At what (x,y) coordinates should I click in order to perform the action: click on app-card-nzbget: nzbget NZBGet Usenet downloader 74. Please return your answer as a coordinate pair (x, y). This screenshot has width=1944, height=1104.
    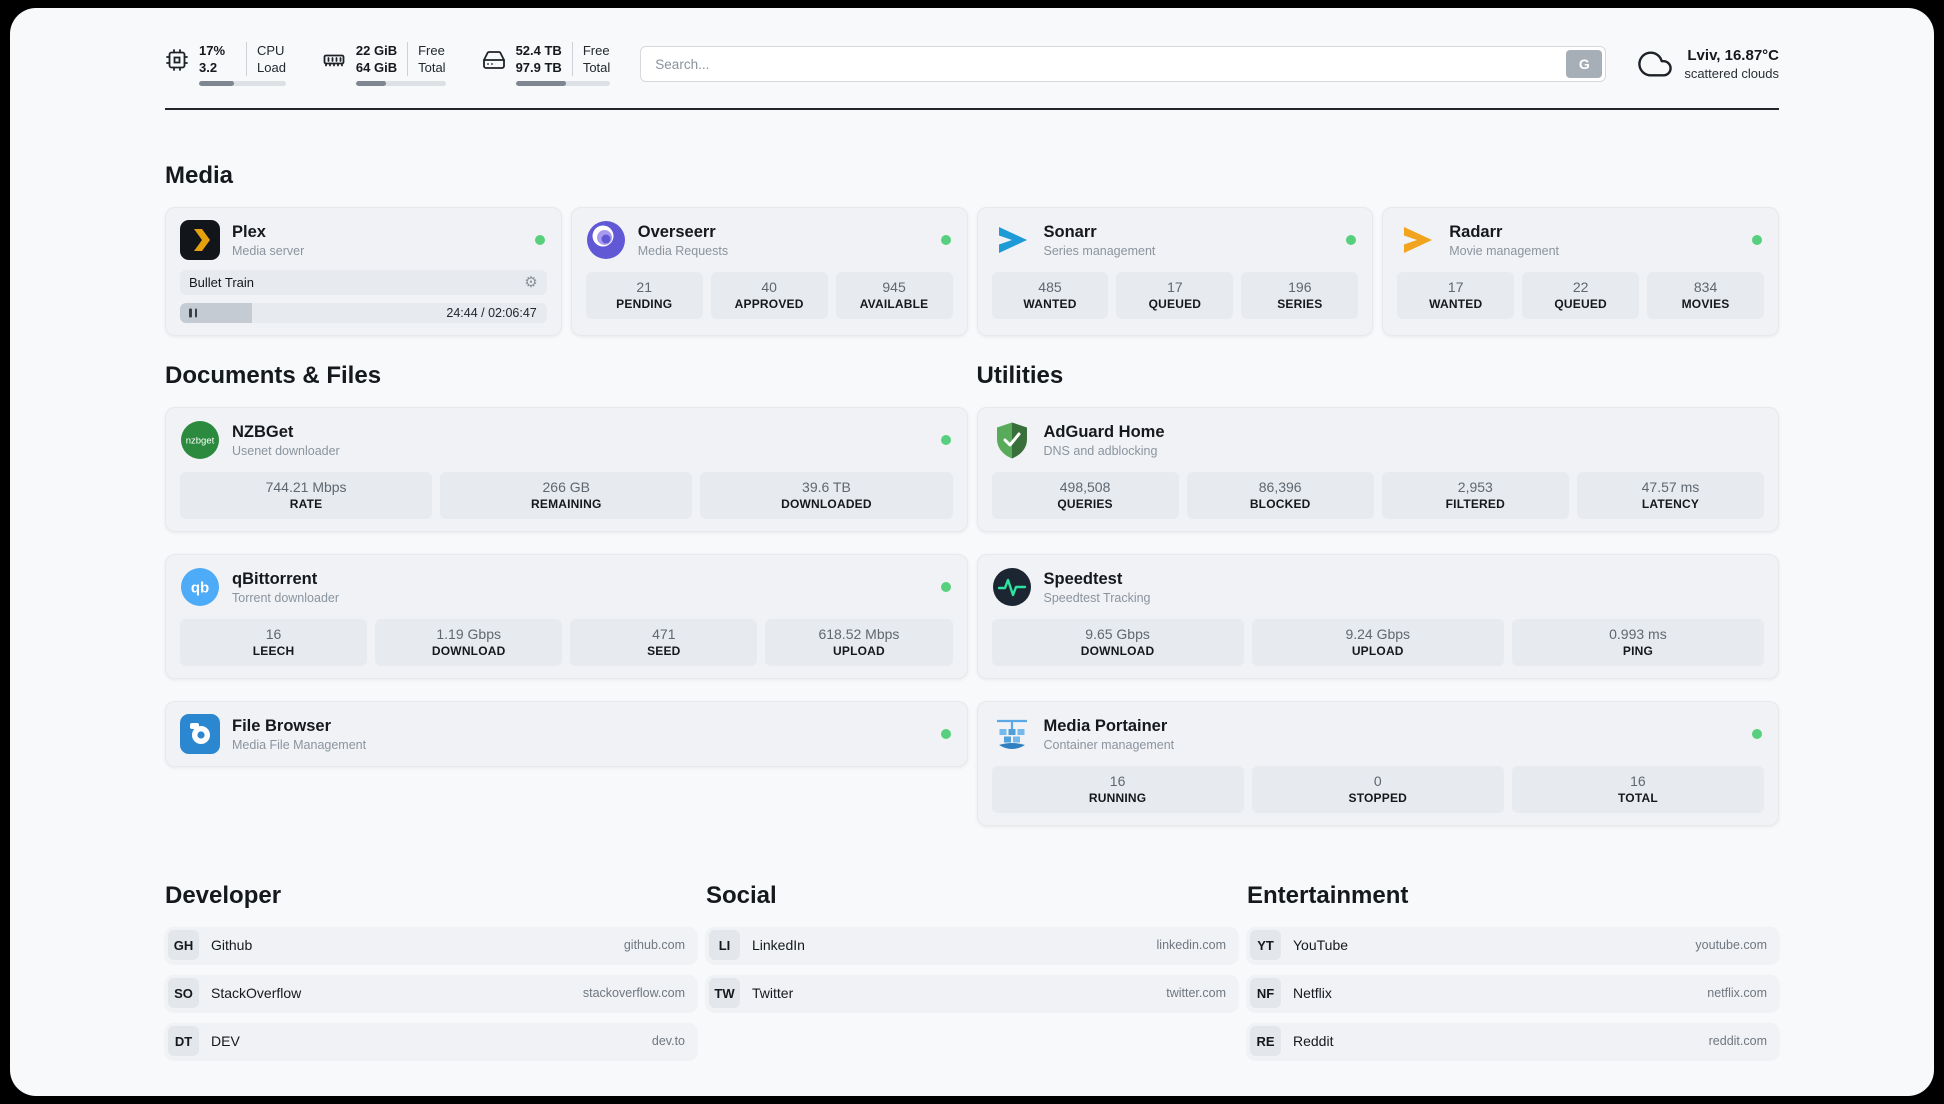
    Looking at the image, I should click on (566, 469).